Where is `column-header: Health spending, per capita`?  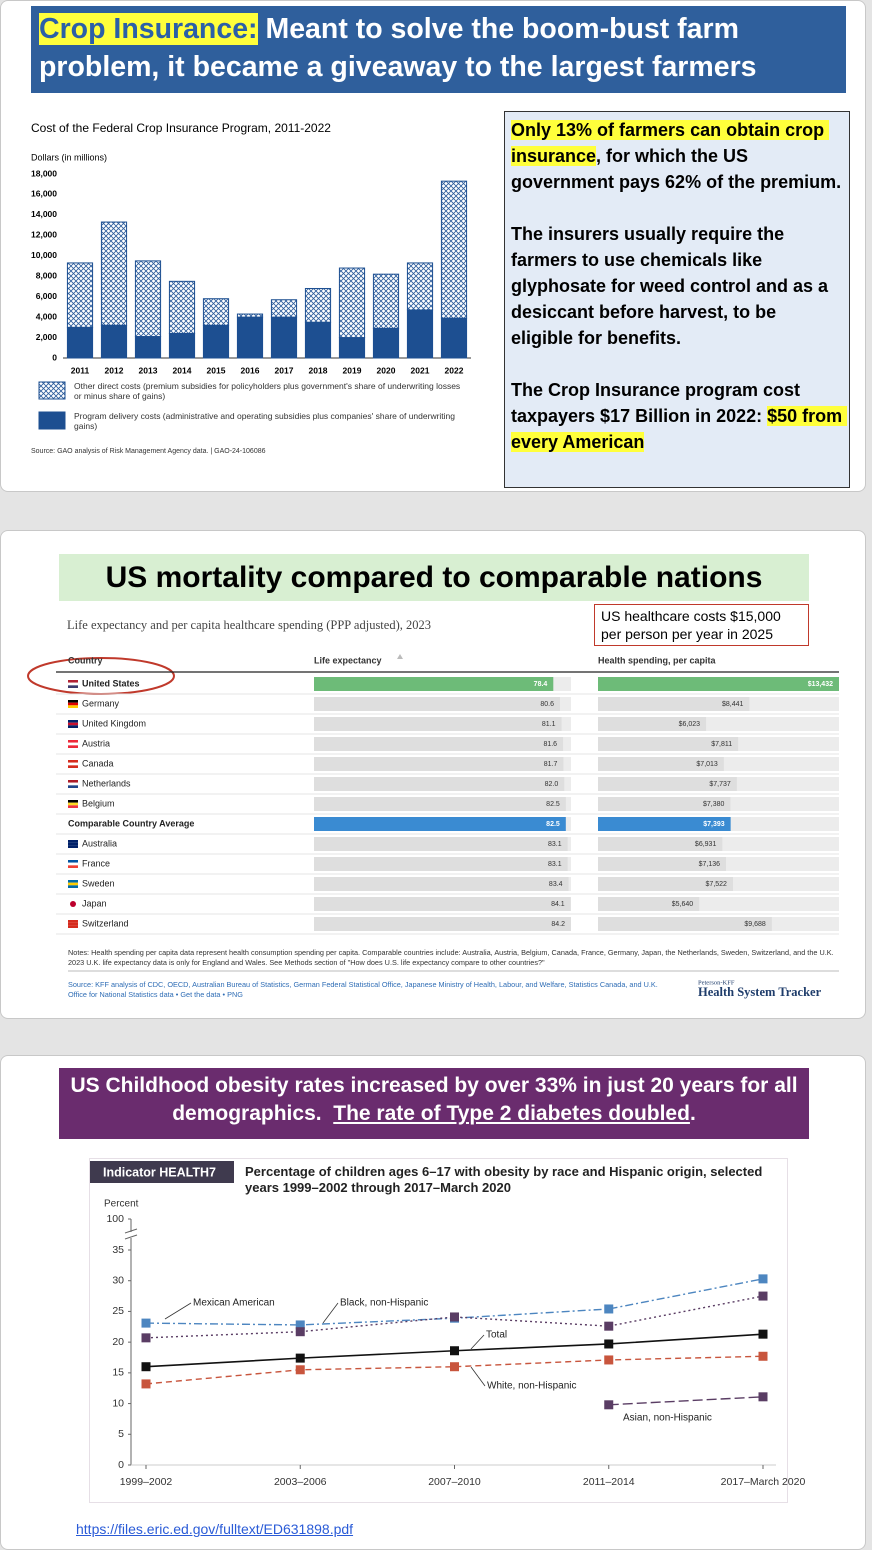 column-header: Health spending, per capita is located at coordinates (657, 660).